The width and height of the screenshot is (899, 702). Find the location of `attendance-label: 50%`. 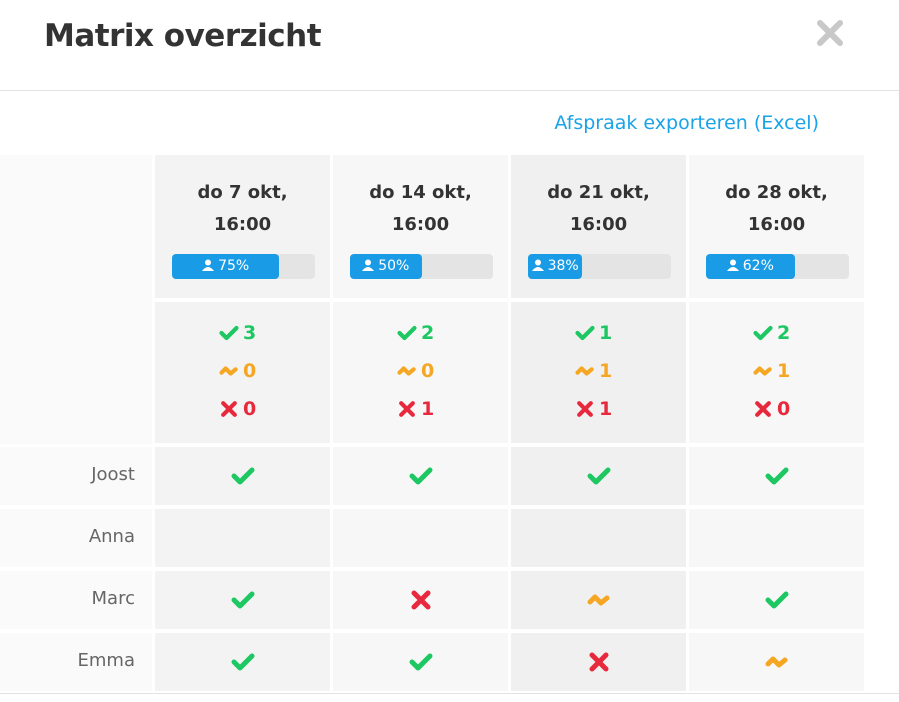

attendance-label: 50% is located at coordinates (386, 266).